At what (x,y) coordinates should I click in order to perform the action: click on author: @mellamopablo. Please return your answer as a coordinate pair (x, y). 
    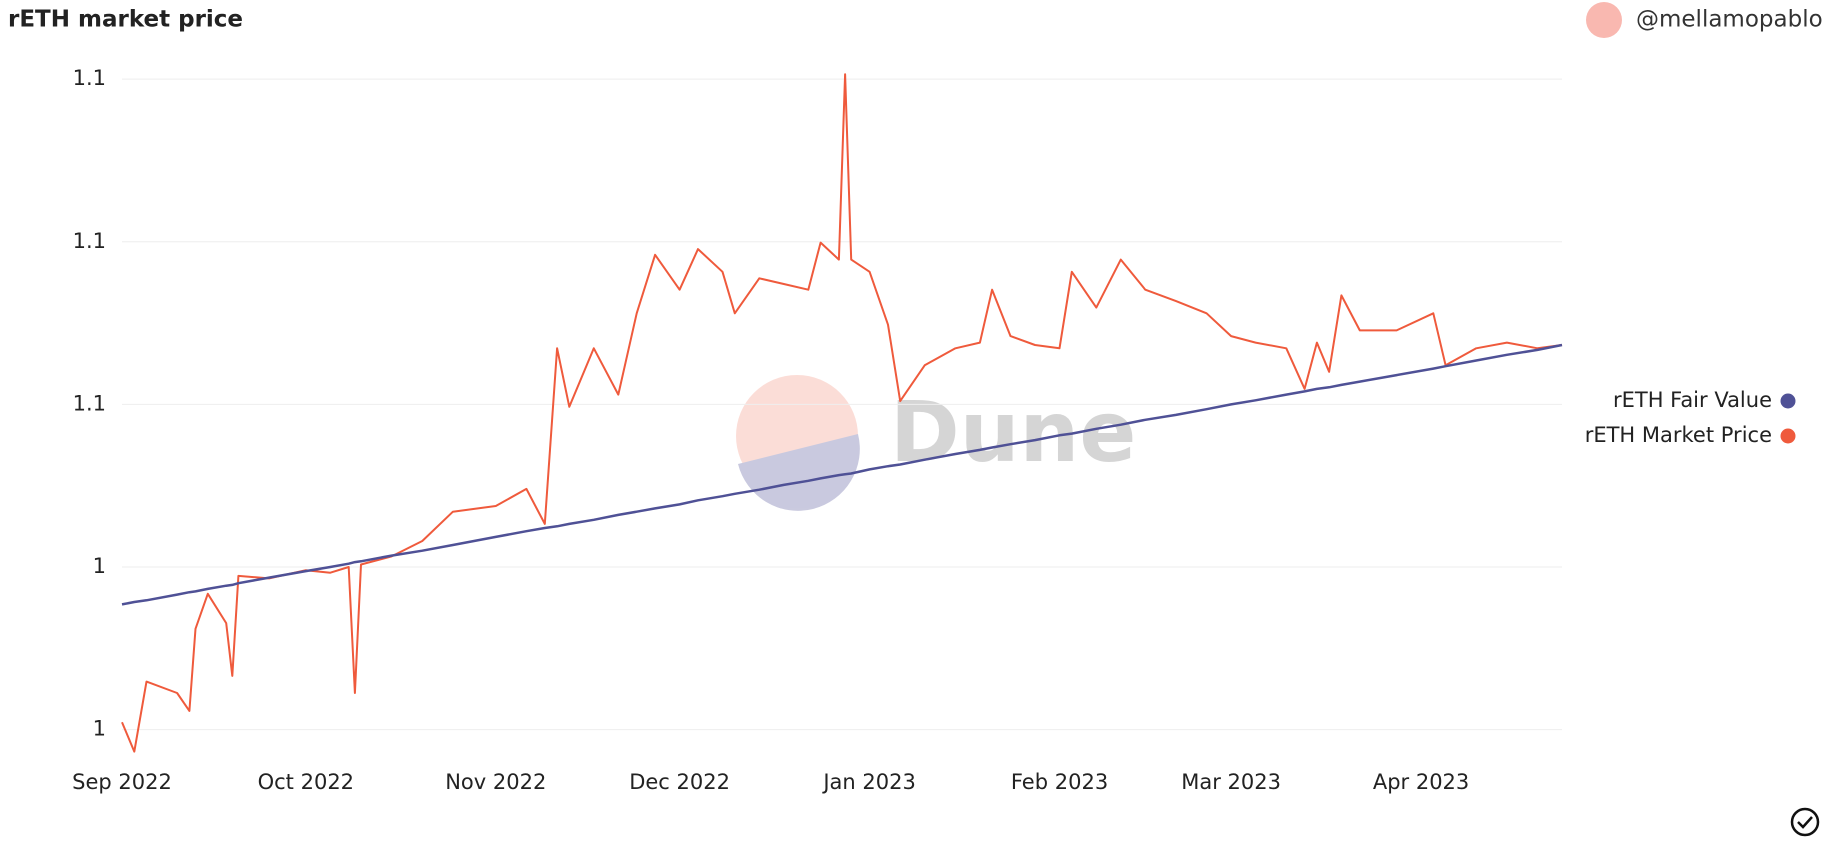
    Looking at the image, I should click on (1729, 20).